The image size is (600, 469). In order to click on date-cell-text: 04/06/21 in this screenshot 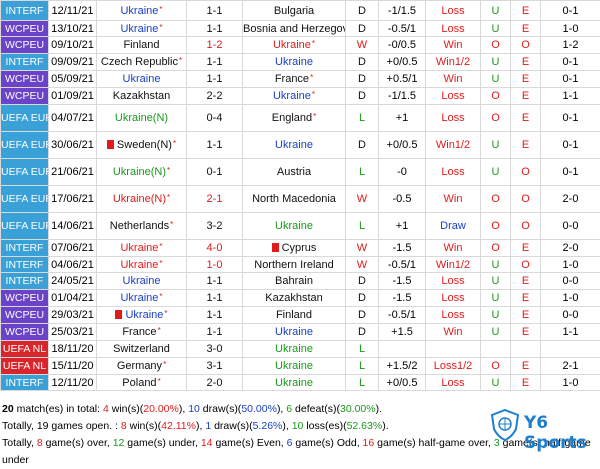, I will do `click(72, 265)`.